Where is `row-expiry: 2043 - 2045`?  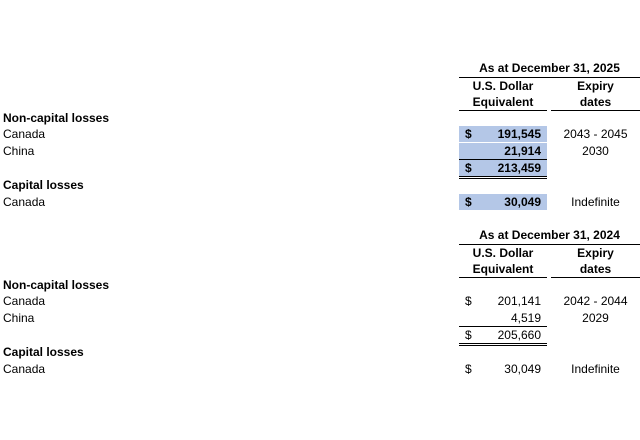
row-expiry: 2043 - 2045 is located at coordinates (595, 134).